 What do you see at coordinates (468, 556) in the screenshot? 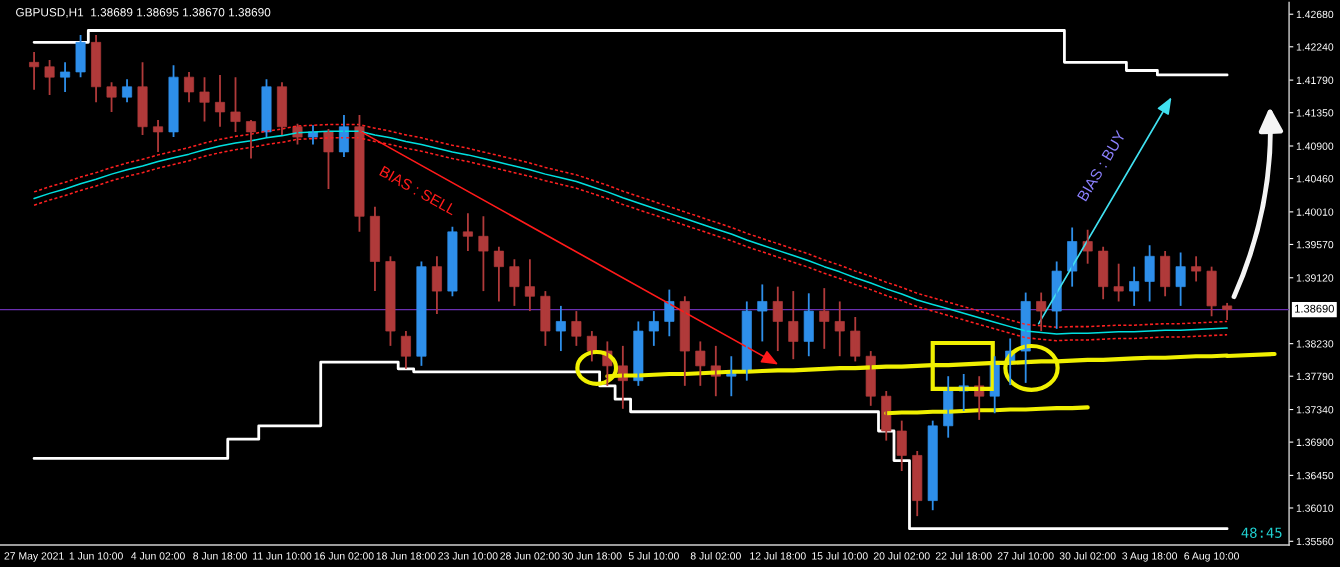
I see `x-tick-label: 23 Jun 10:00` at bounding box center [468, 556].